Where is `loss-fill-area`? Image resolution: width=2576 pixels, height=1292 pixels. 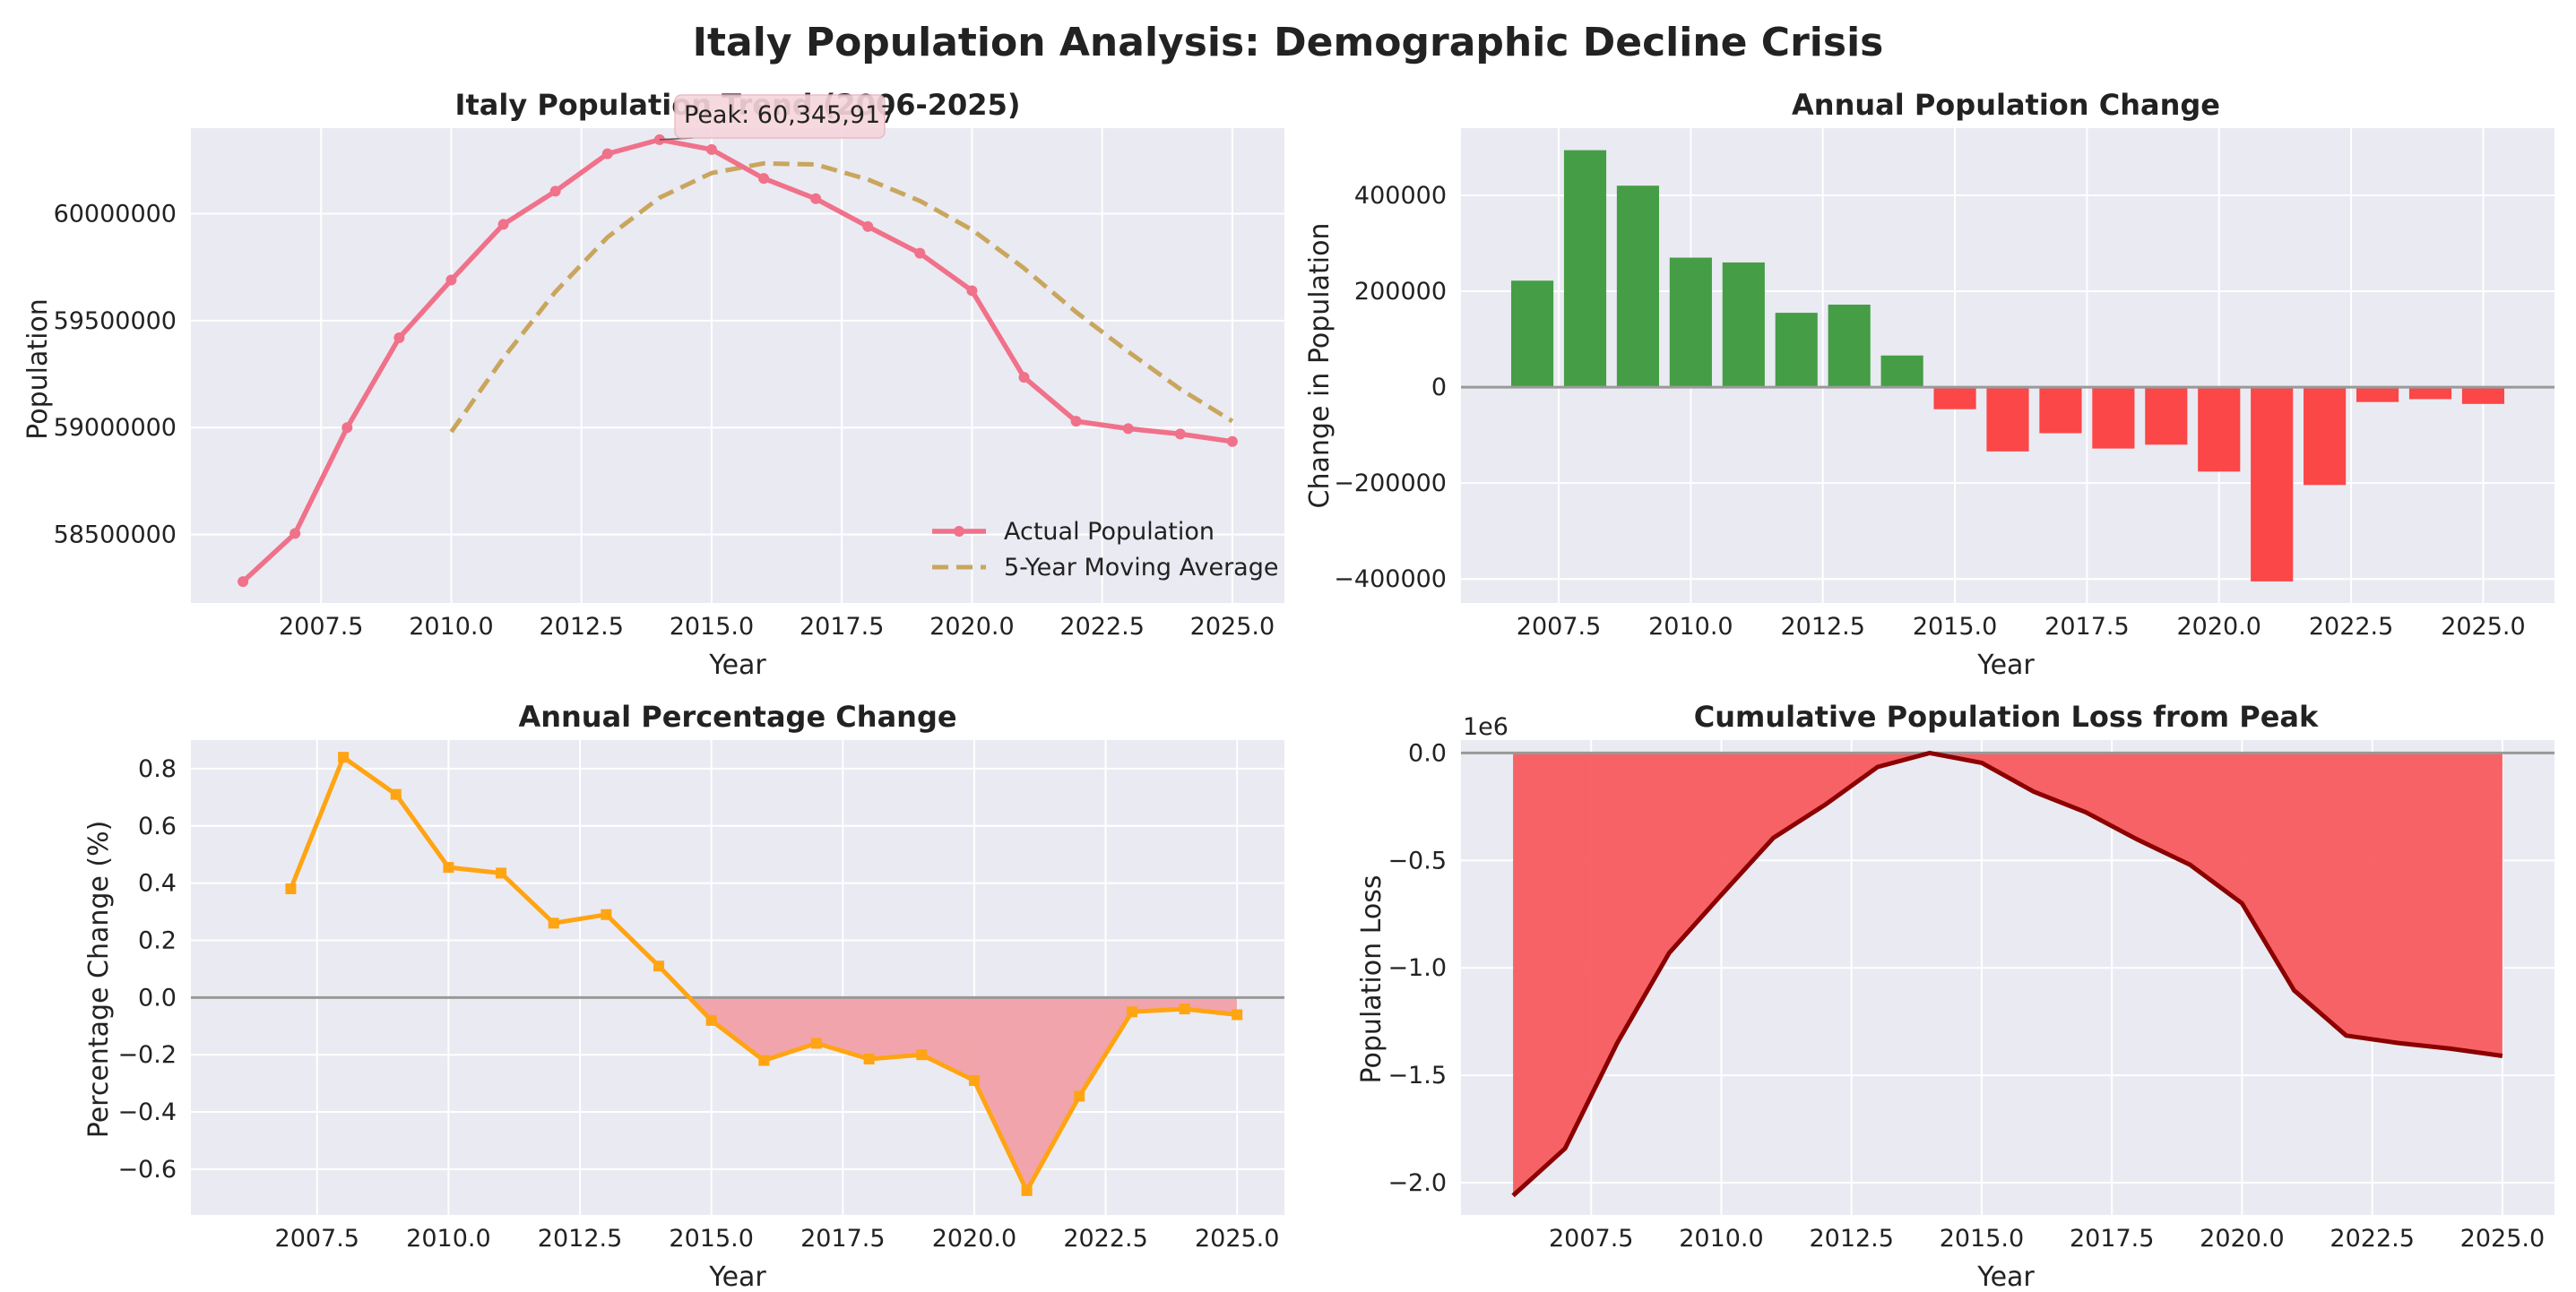
loss-fill-area is located at coordinates (2008, 974).